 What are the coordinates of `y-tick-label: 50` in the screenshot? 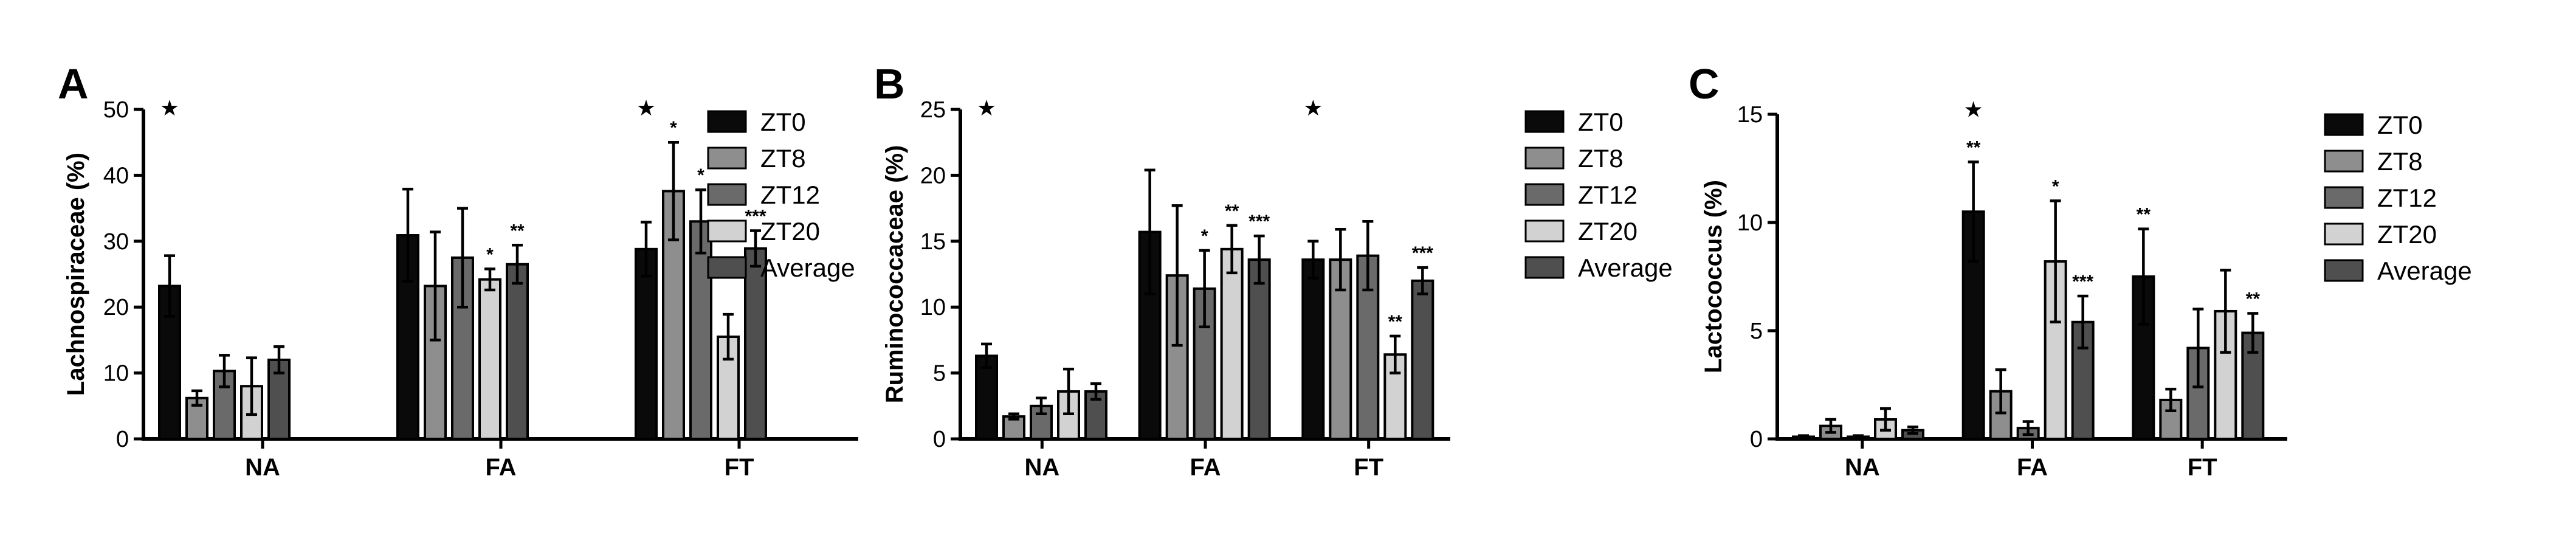 It's located at (116, 110).